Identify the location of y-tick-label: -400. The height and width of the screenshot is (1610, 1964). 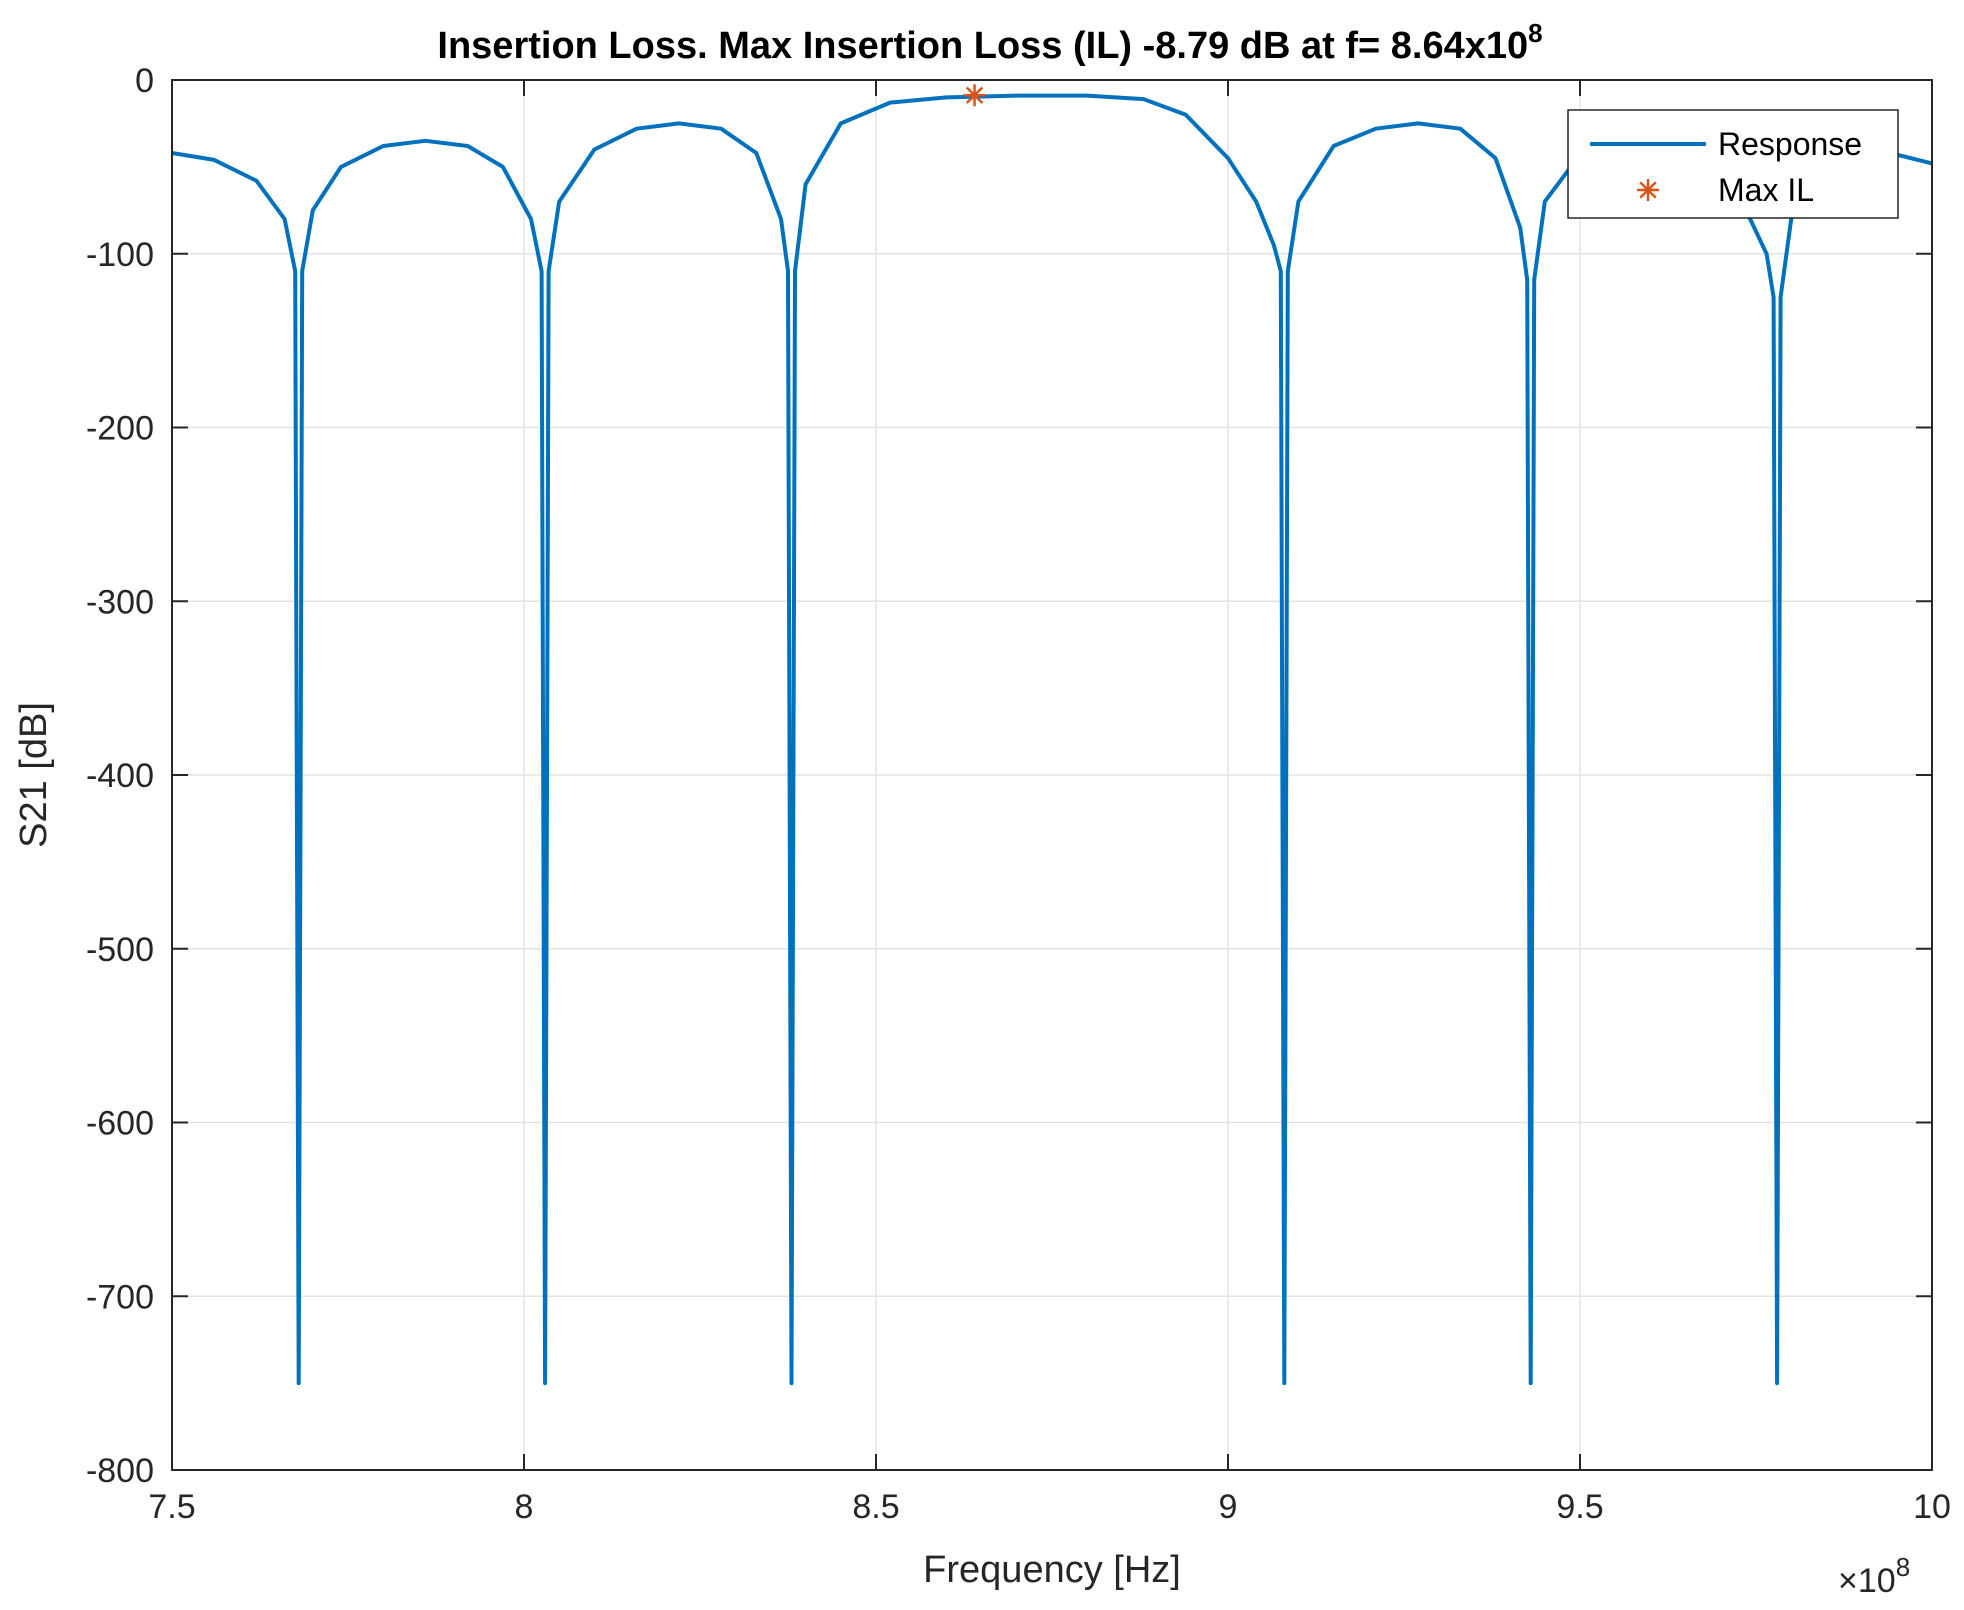
(120, 776).